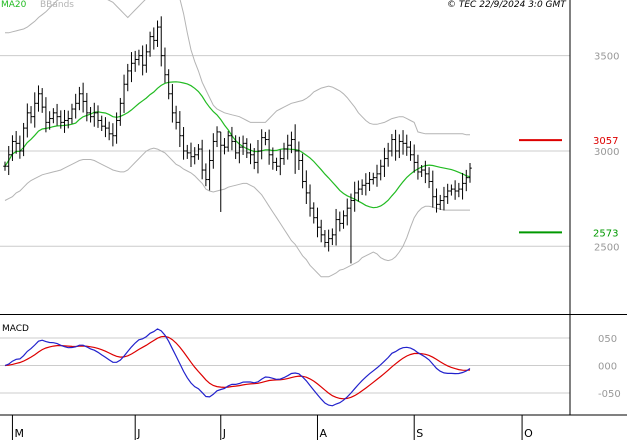  What do you see at coordinates (607, 367) in the screenshot?
I see `macd-tick-label-000: 000` at bounding box center [607, 367].